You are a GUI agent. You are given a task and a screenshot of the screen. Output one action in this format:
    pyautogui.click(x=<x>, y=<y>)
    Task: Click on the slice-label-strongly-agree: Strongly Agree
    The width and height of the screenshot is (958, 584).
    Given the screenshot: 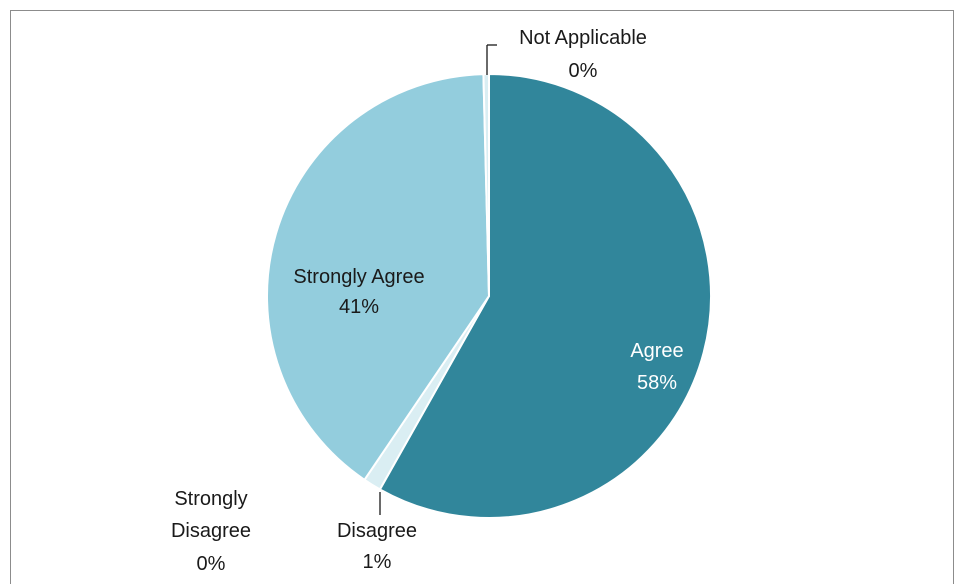 What is the action you would take?
    pyautogui.click(x=358, y=277)
    